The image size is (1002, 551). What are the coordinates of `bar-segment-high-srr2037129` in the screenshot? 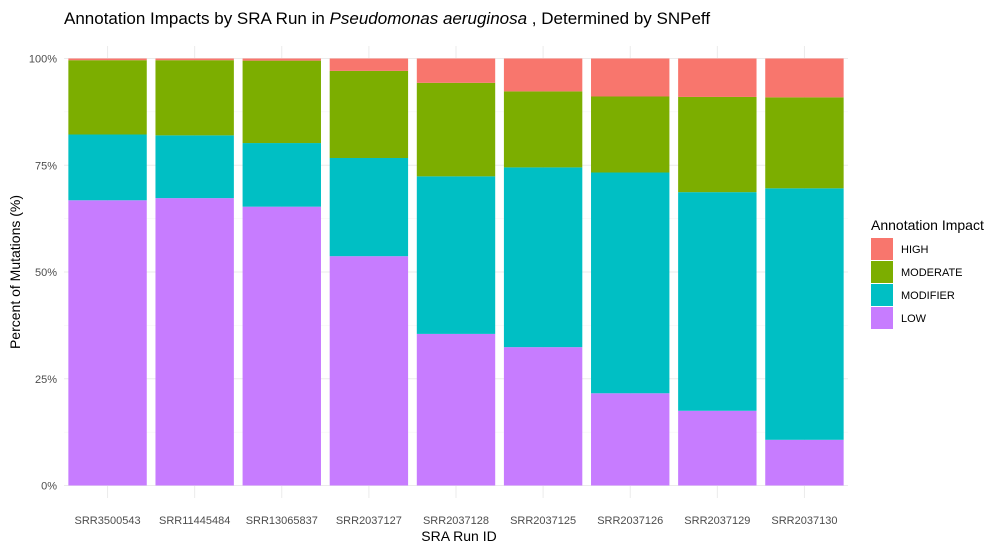 It's located at (717, 77).